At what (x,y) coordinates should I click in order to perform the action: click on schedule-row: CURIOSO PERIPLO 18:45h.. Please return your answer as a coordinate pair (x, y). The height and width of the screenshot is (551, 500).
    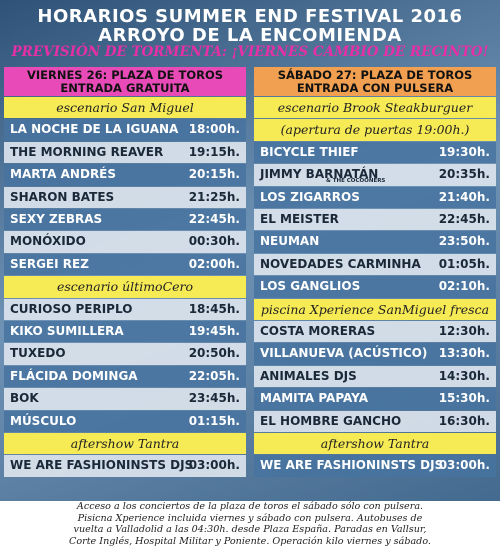
    Looking at the image, I should click on (125, 309).